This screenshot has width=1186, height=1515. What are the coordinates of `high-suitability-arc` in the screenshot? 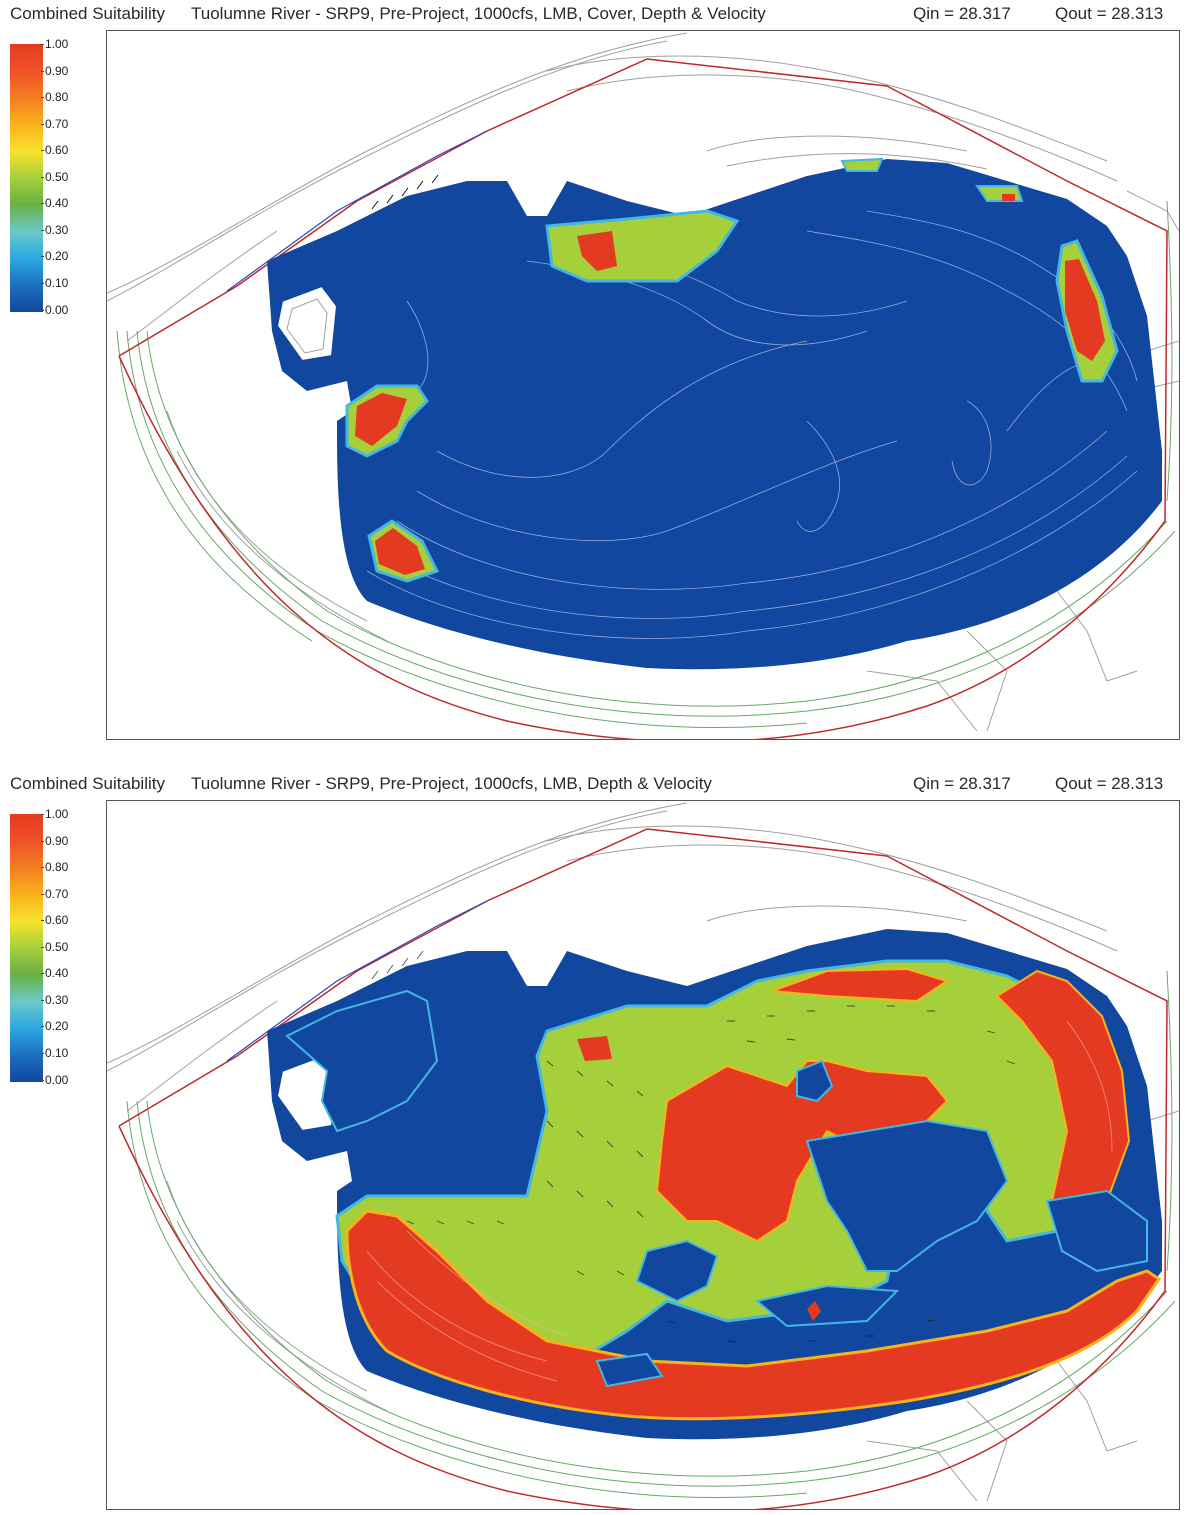 It's located at (753, 1315).